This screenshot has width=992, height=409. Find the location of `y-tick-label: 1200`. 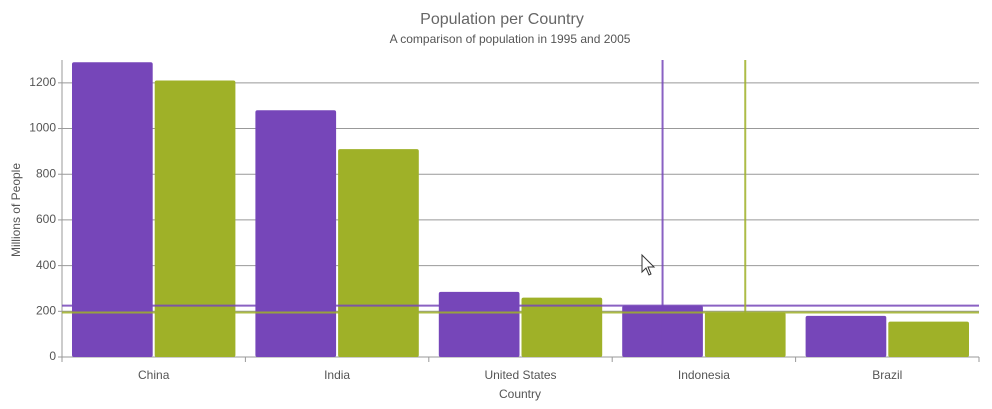

y-tick-label: 1200 is located at coordinates (42, 82).